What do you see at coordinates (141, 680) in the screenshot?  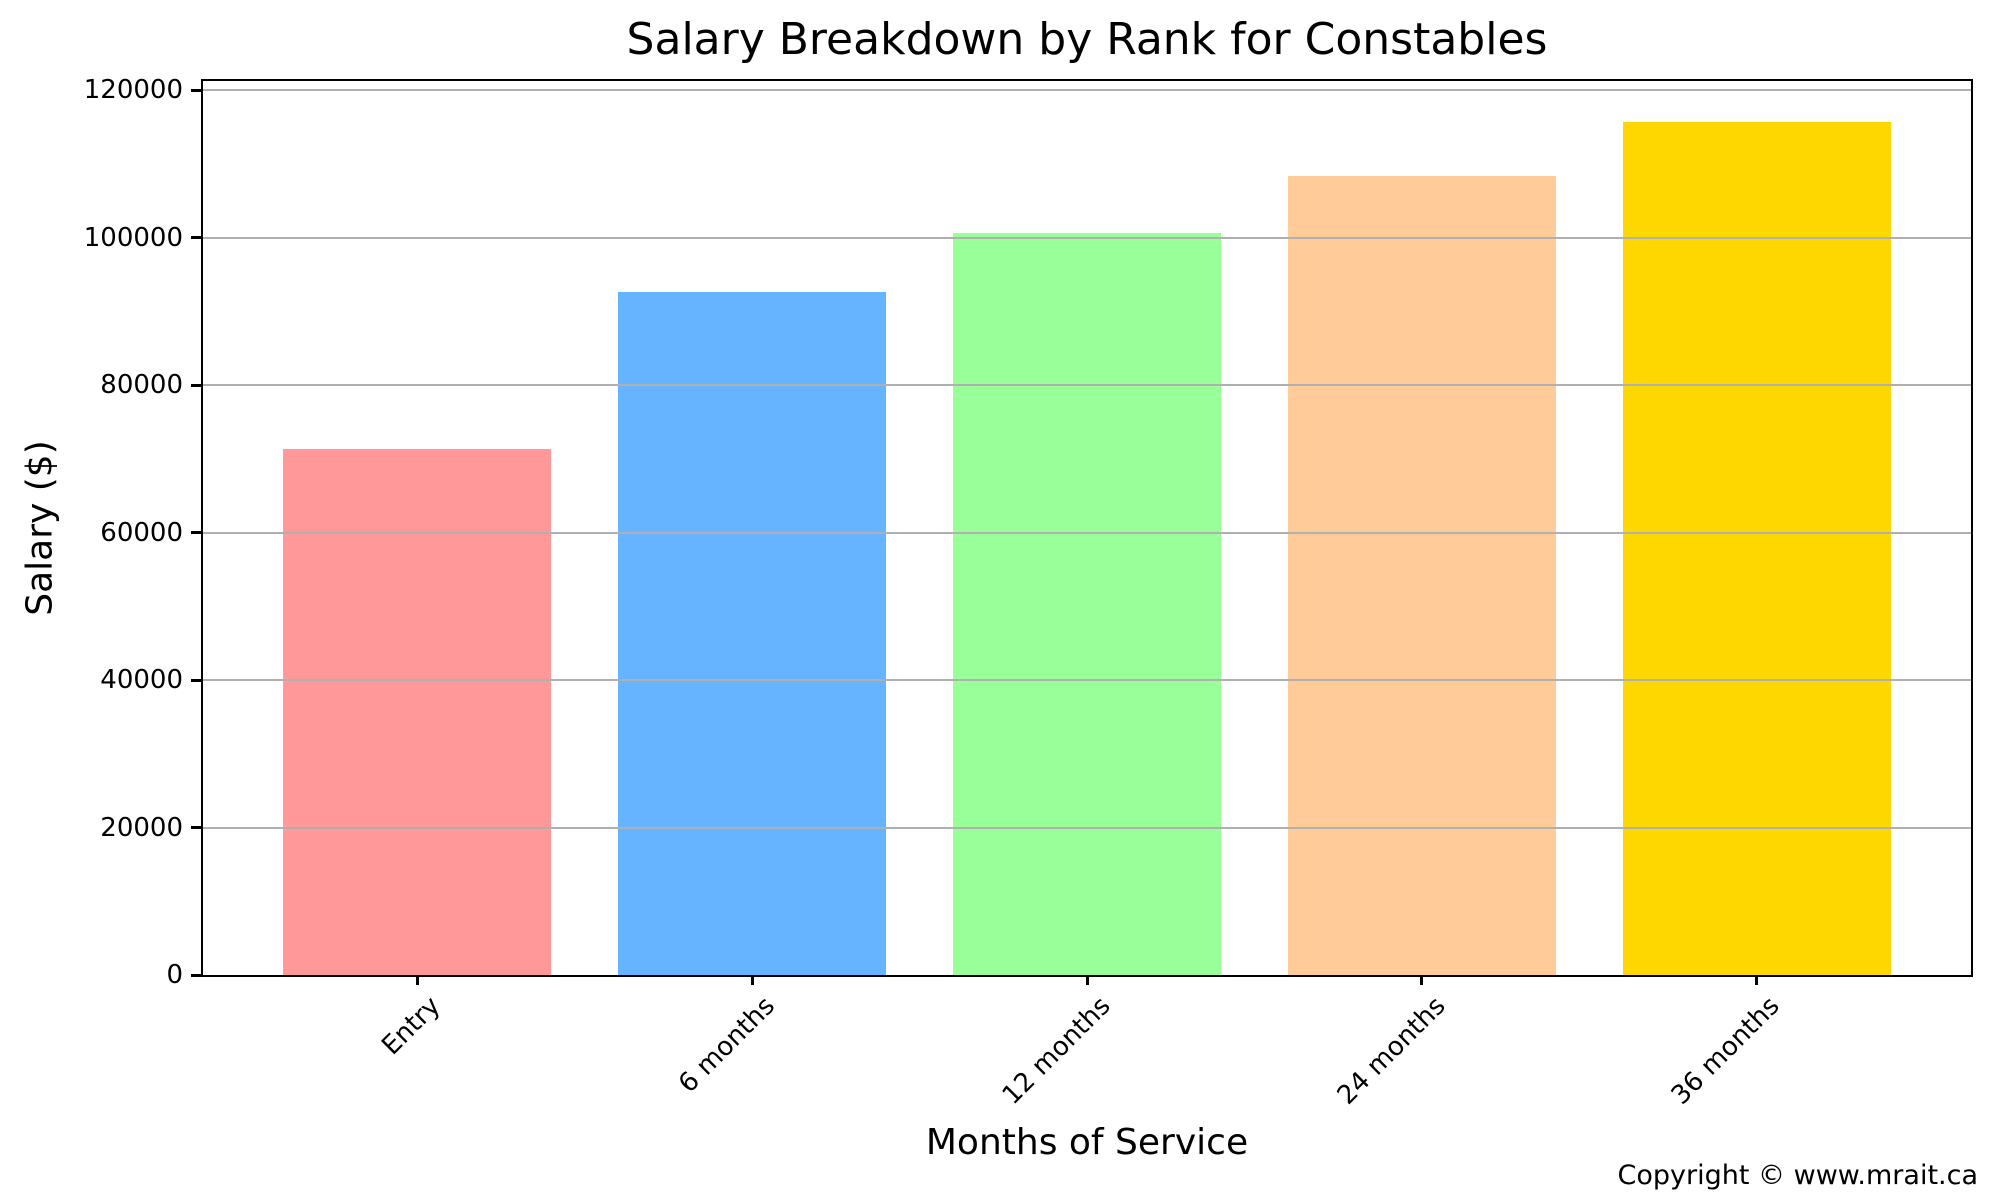 I see `y-tick-label: 40000` at bounding box center [141, 680].